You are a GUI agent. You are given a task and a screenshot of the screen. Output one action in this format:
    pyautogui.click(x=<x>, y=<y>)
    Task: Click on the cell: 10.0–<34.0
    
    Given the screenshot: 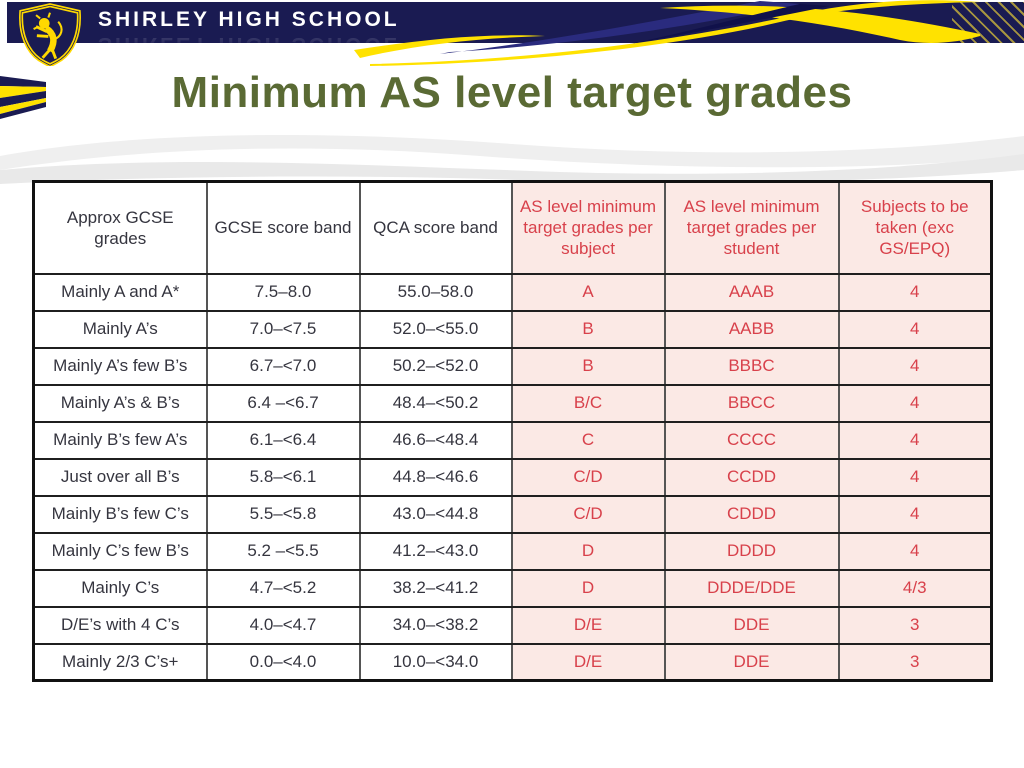 What is the action you would take?
    pyautogui.click(x=435, y=662)
    